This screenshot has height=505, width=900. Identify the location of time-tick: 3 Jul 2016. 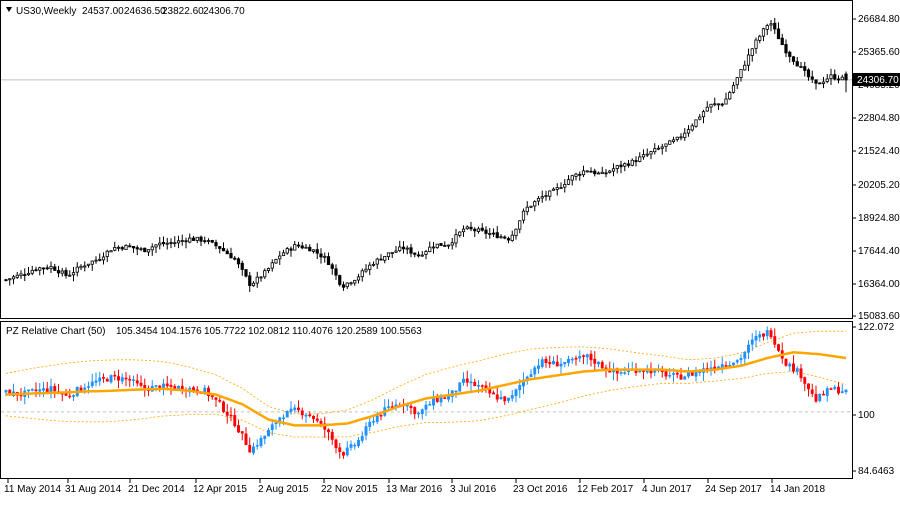
(473, 489).